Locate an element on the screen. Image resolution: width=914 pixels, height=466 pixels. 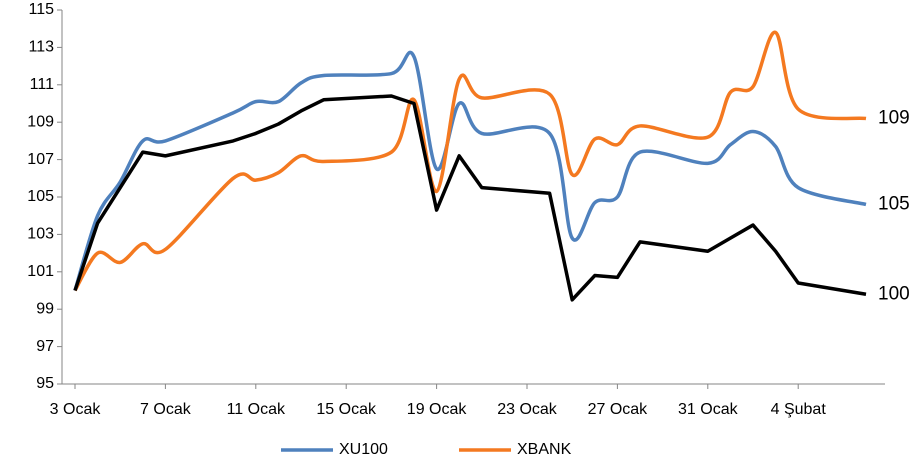
end-label: 105 is located at coordinates (894, 203).